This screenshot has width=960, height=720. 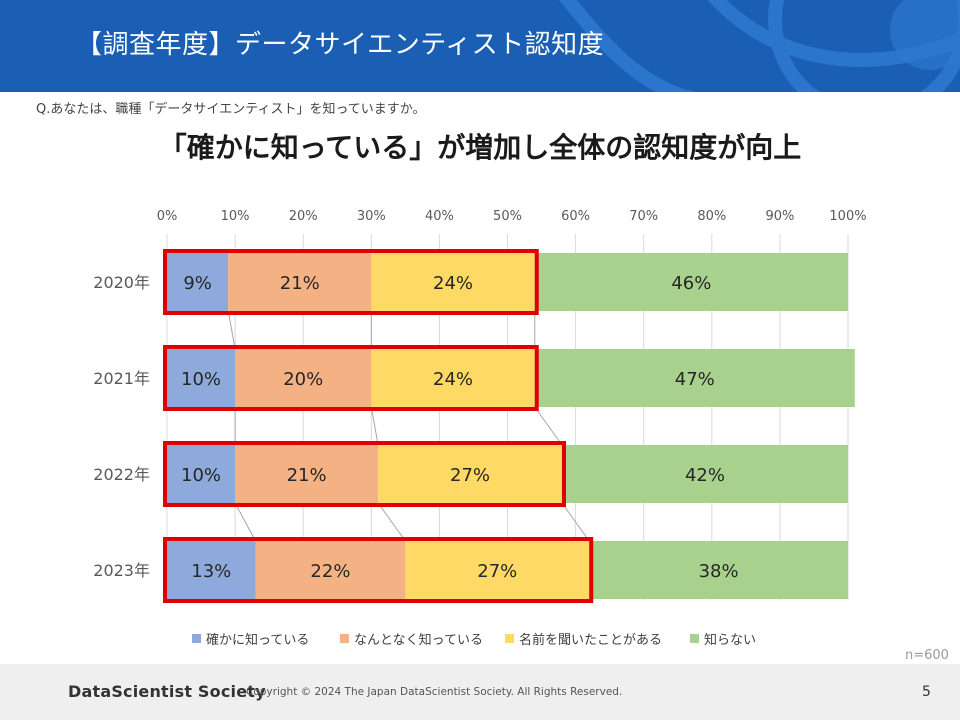 What do you see at coordinates (371, 216) in the screenshot?
I see `x-tick-label: 30%` at bounding box center [371, 216].